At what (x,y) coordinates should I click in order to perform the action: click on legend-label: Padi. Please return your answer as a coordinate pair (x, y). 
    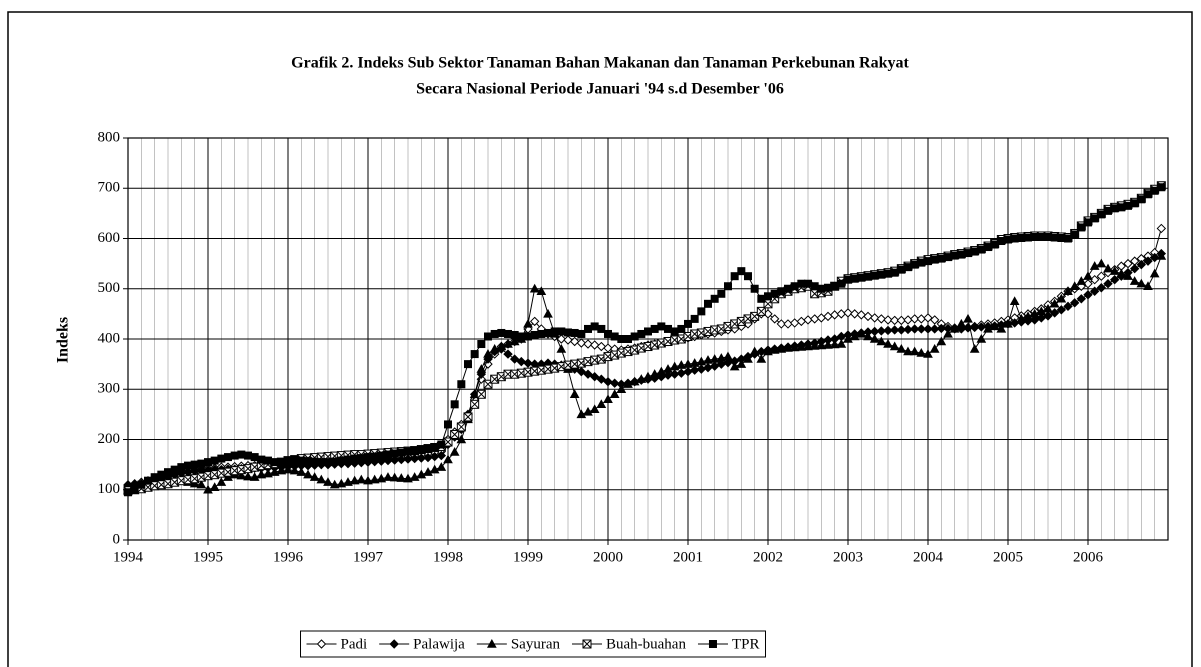
    Looking at the image, I should click on (354, 644).